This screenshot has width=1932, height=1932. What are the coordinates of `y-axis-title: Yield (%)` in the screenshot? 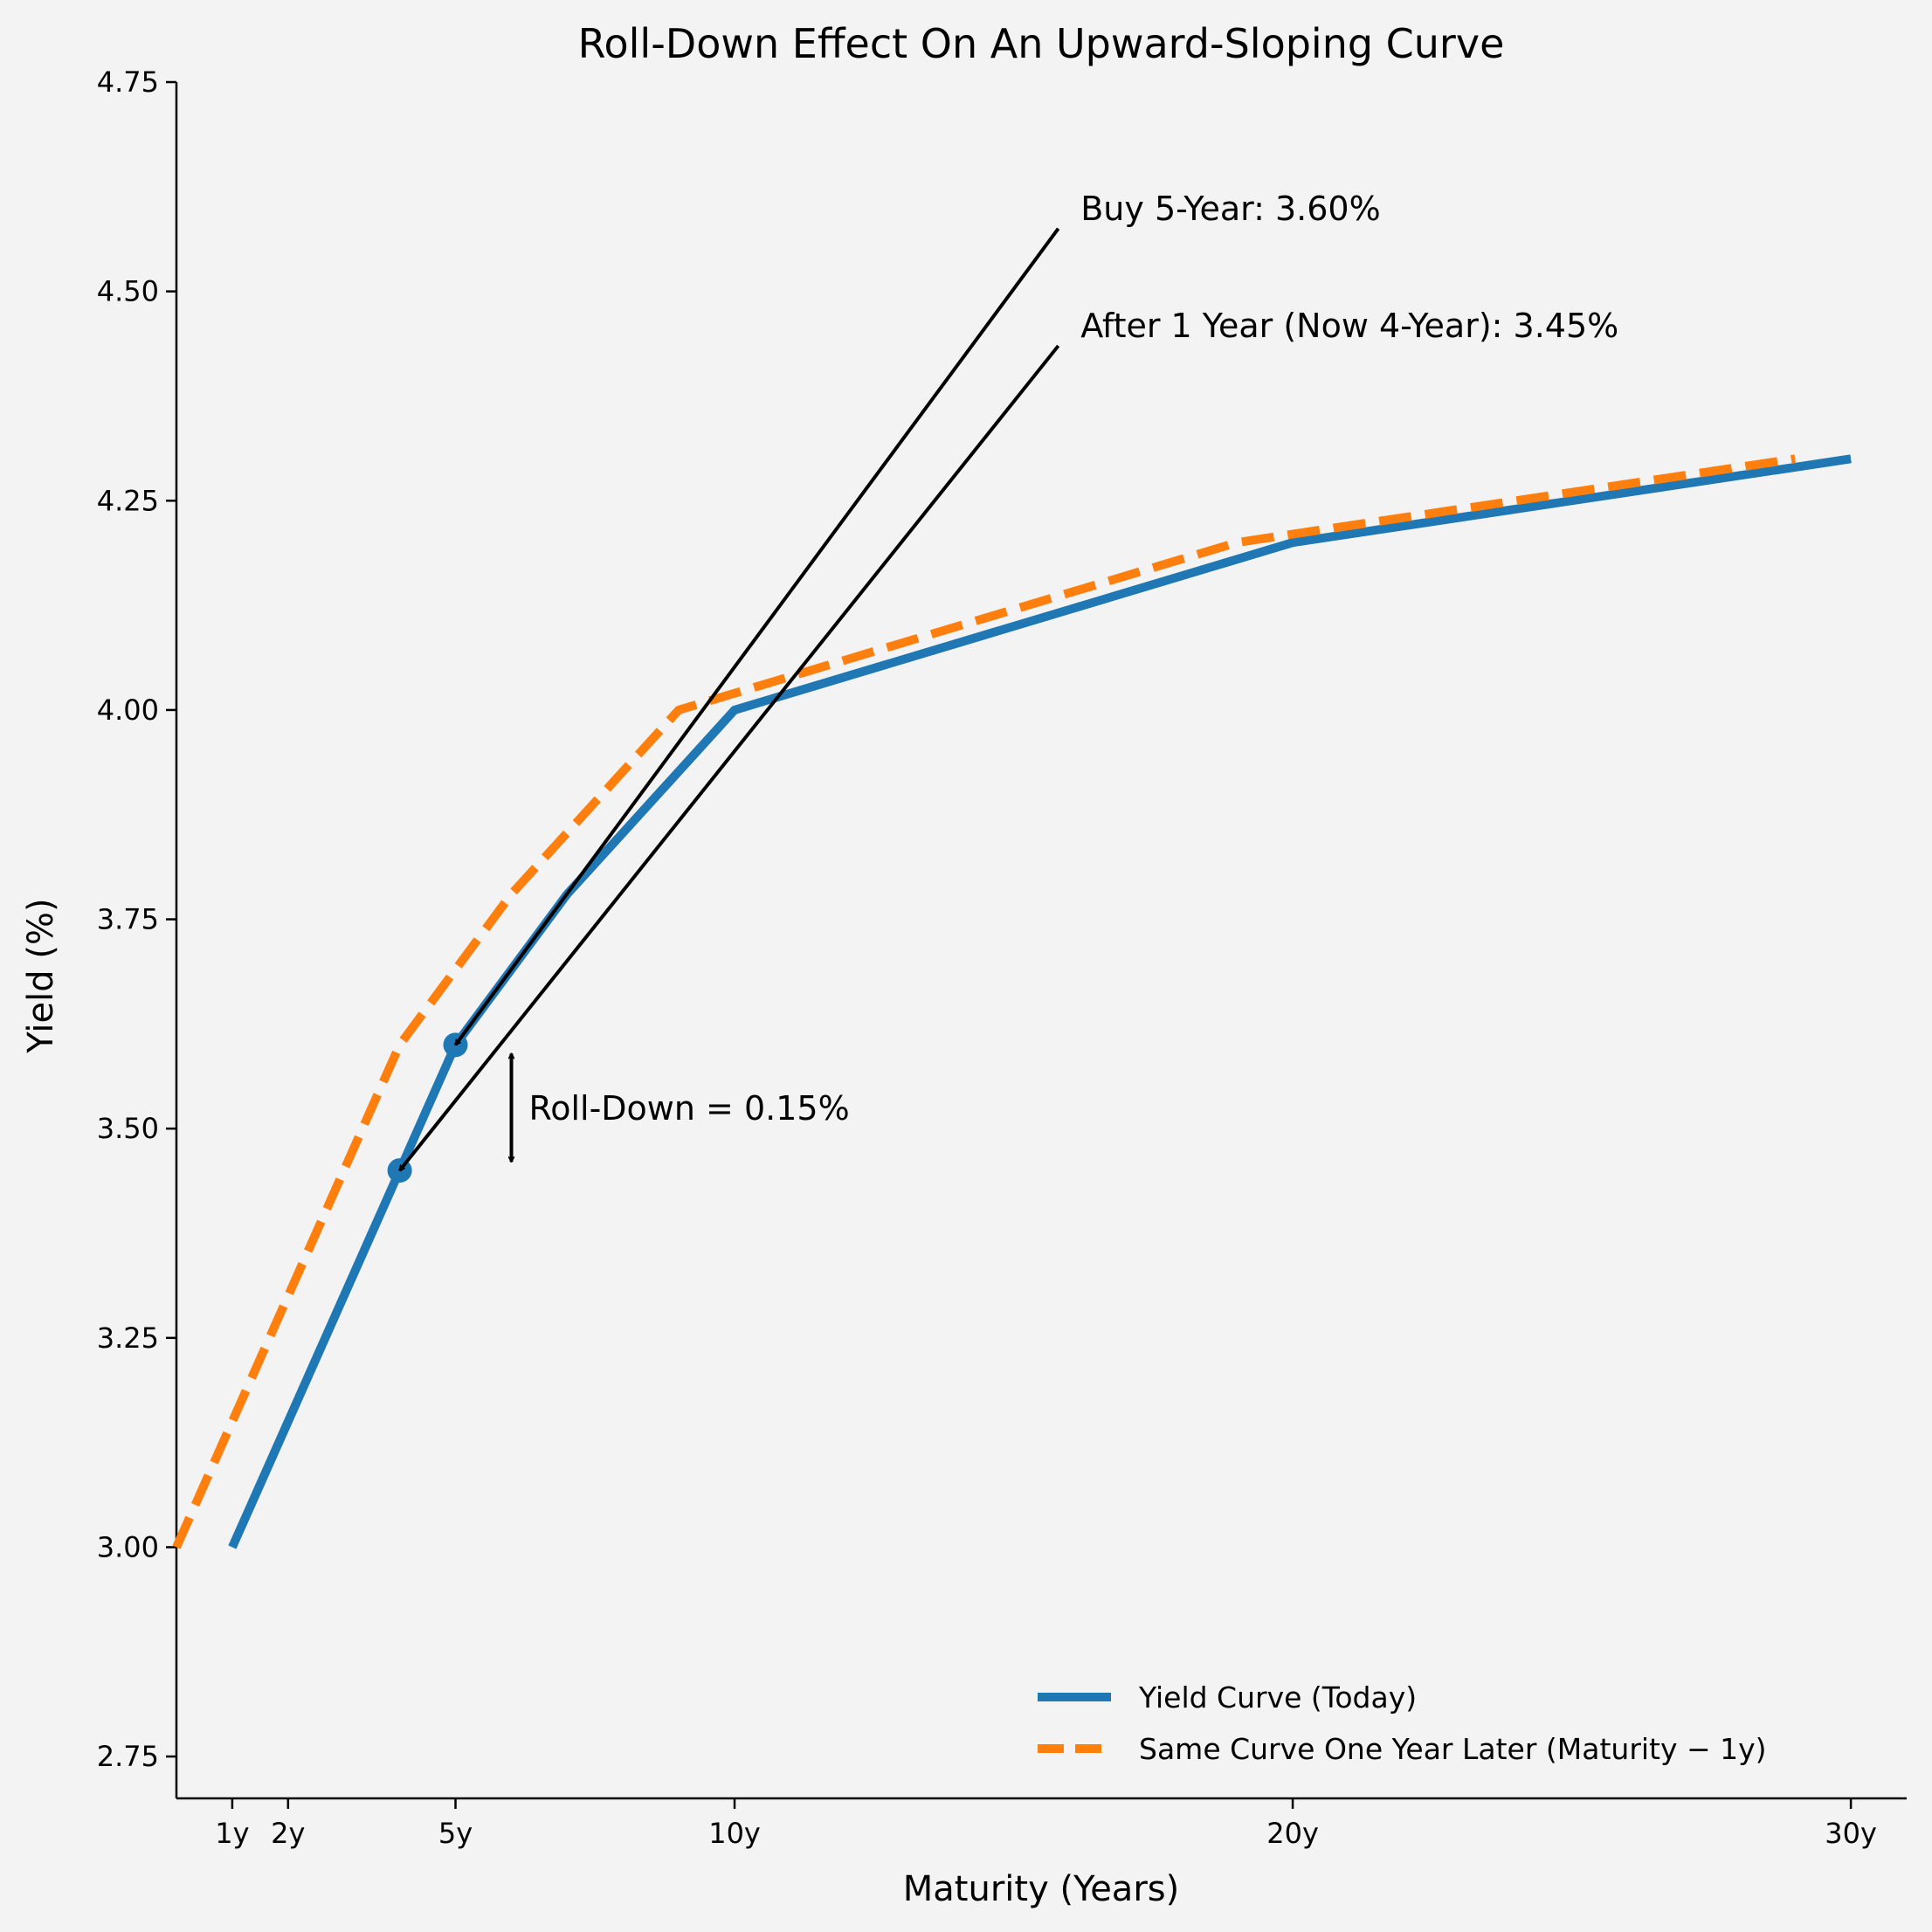 It's located at (41, 975).